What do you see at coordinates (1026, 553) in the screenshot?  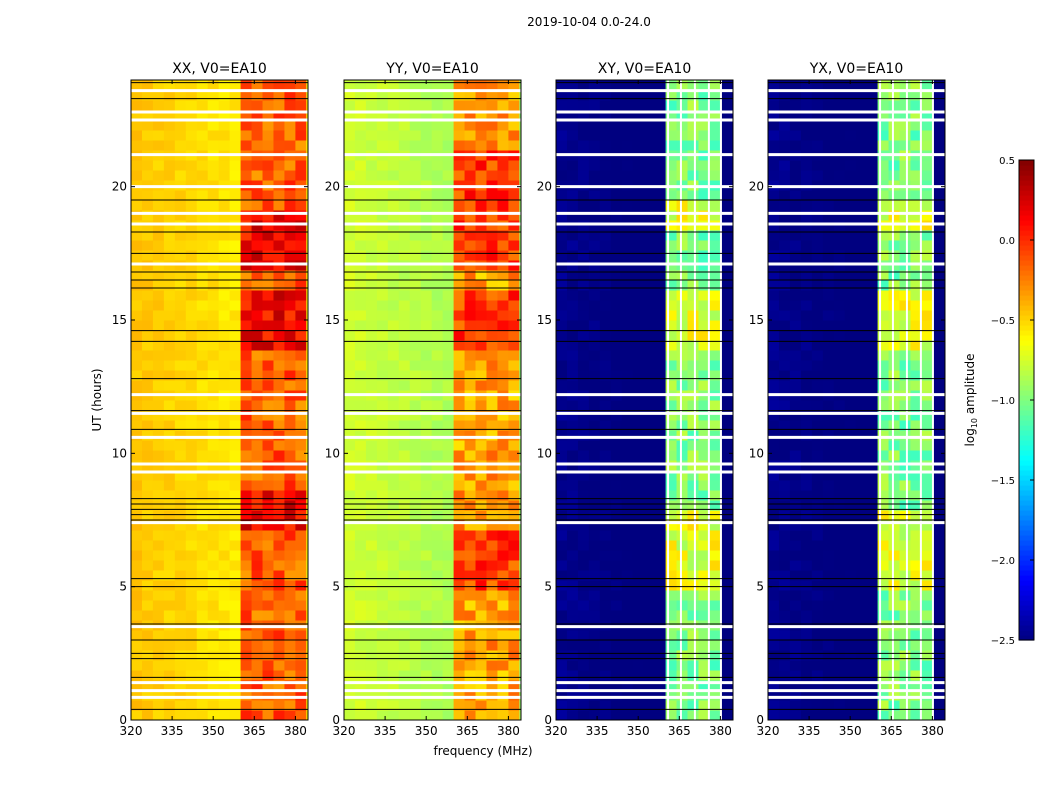 I see `colorbar-segment` at bounding box center [1026, 553].